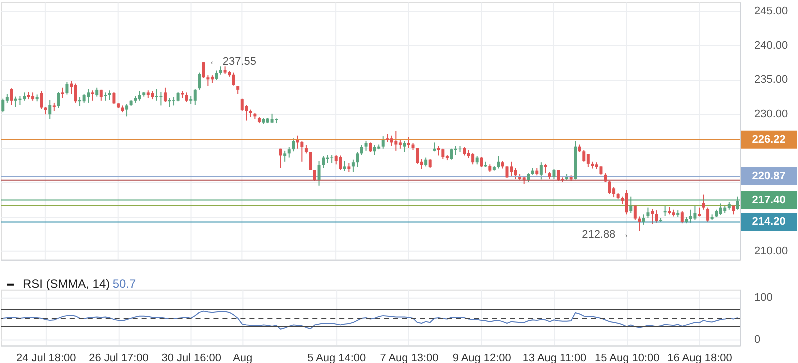  Describe the element at coordinates (769, 140) in the screenshot. I see `ref-line-label: 226.22` at that location.